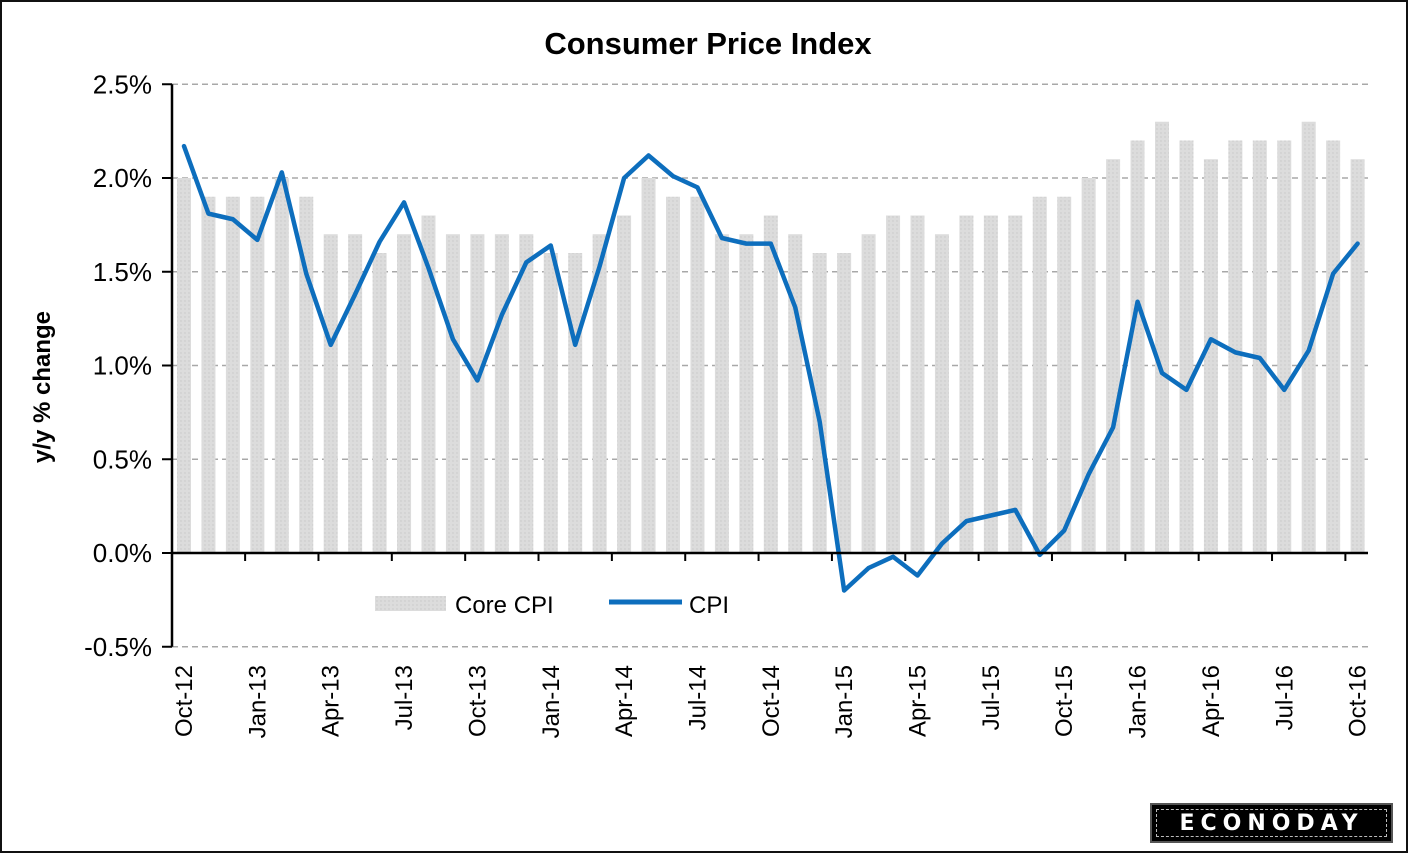  What do you see at coordinates (1284, 697) in the screenshot?
I see `x-tick-label: Jul-16` at bounding box center [1284, 697].